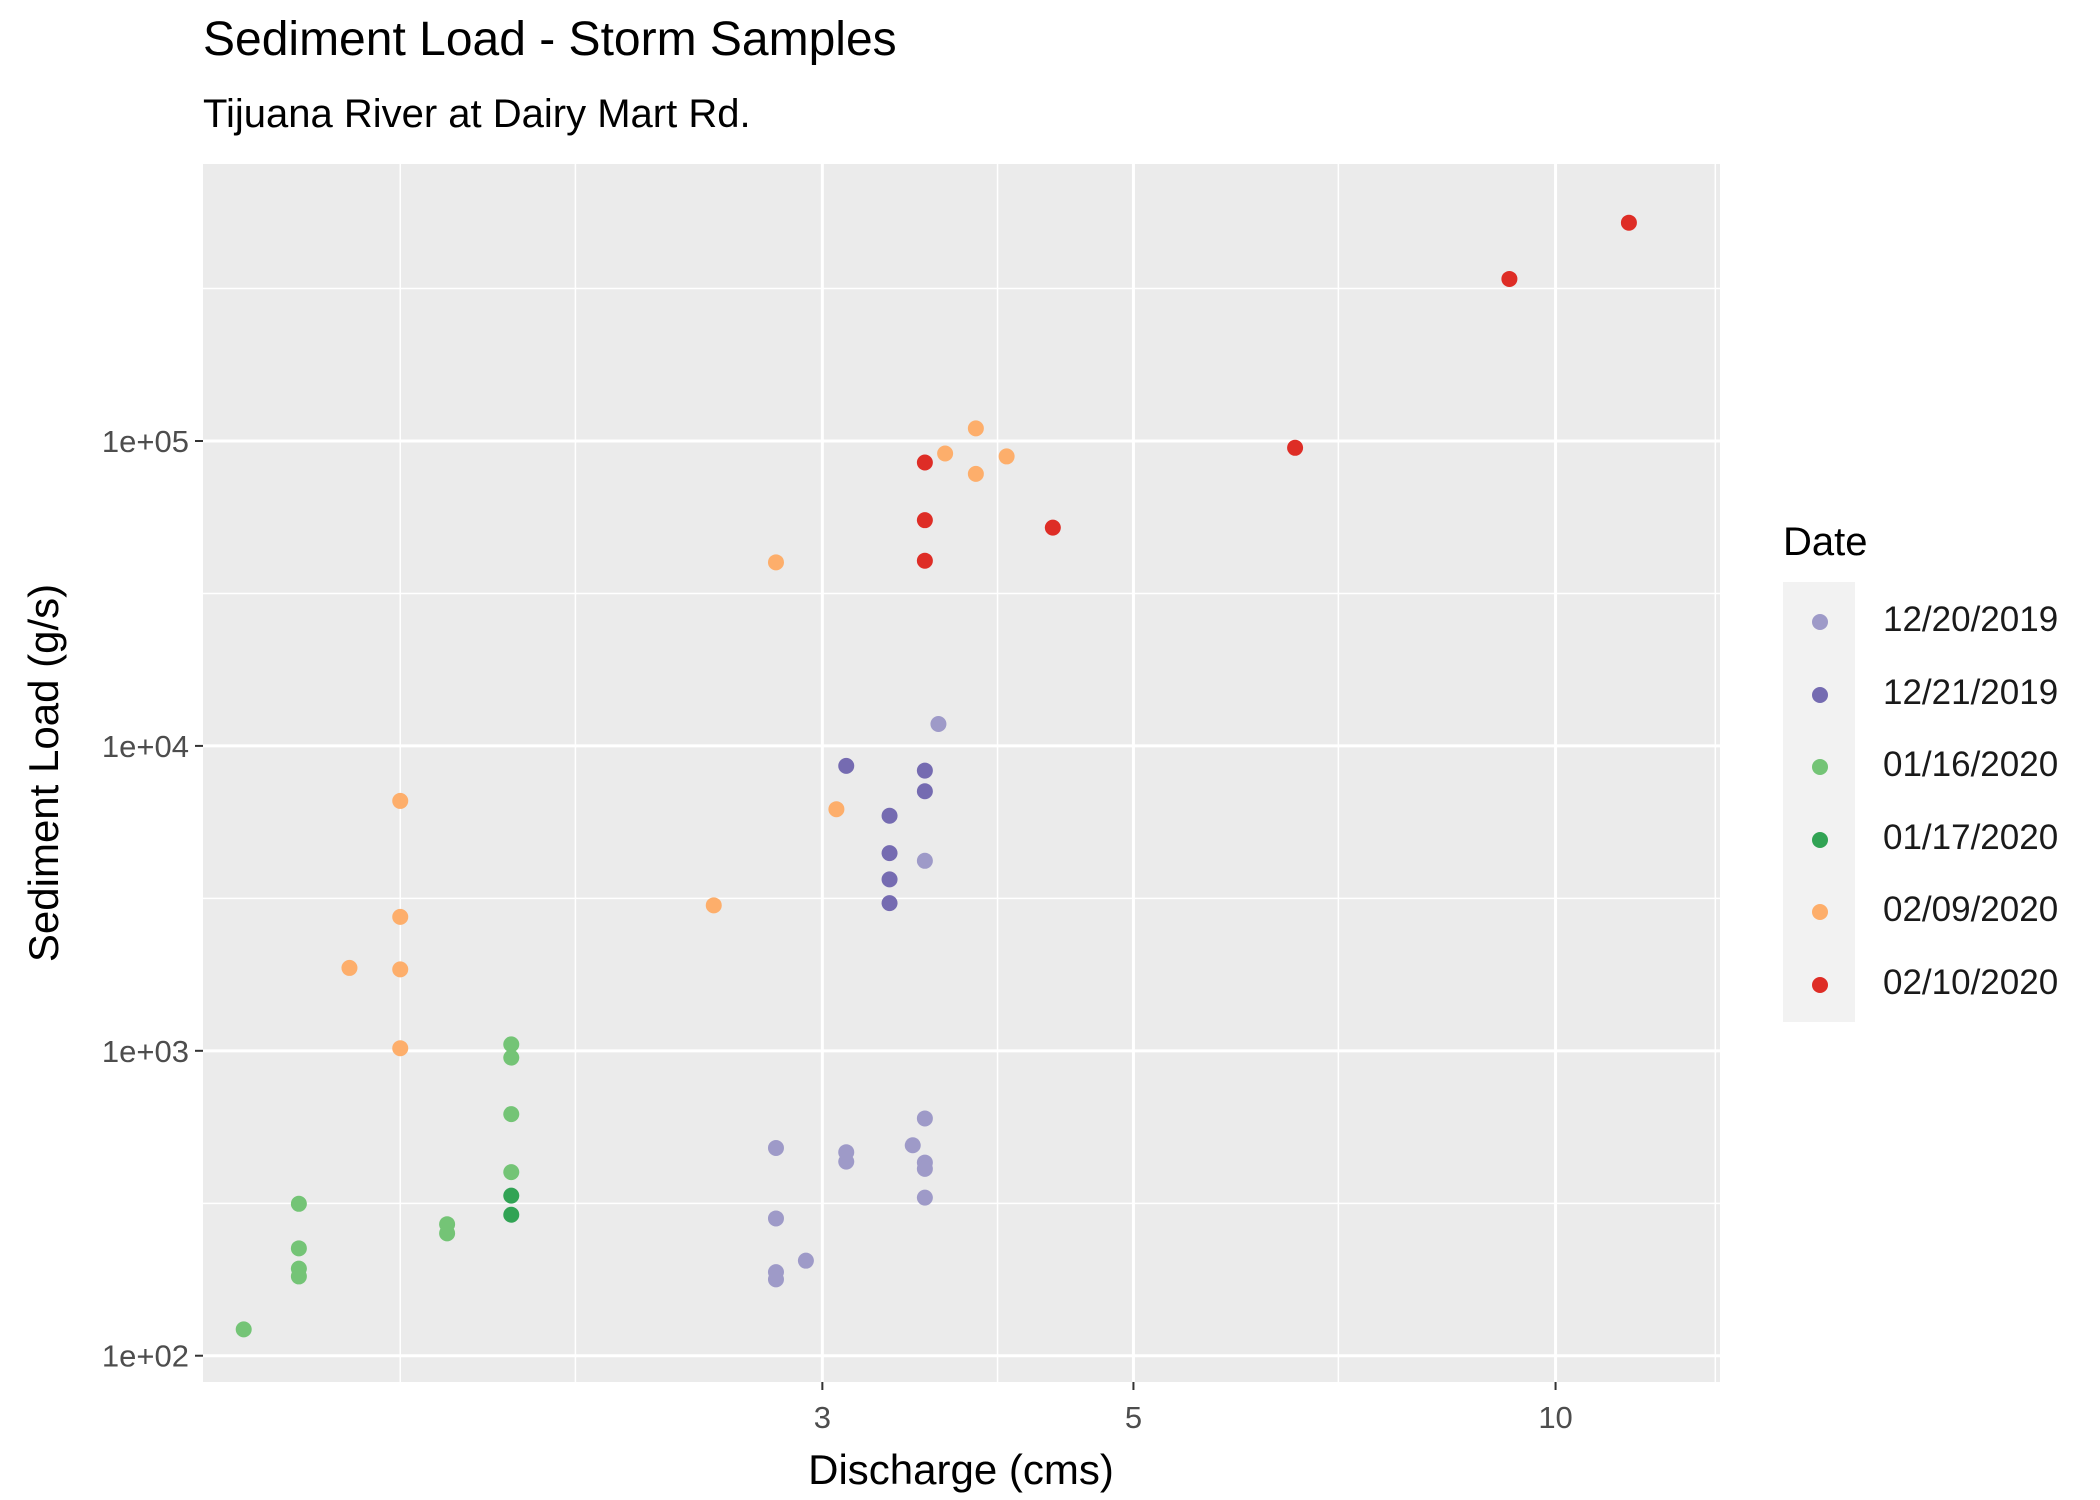 This screenshot has height=1500, width=2100. I want to click on legend-label: 02/10/2020, so click(1971, 982).